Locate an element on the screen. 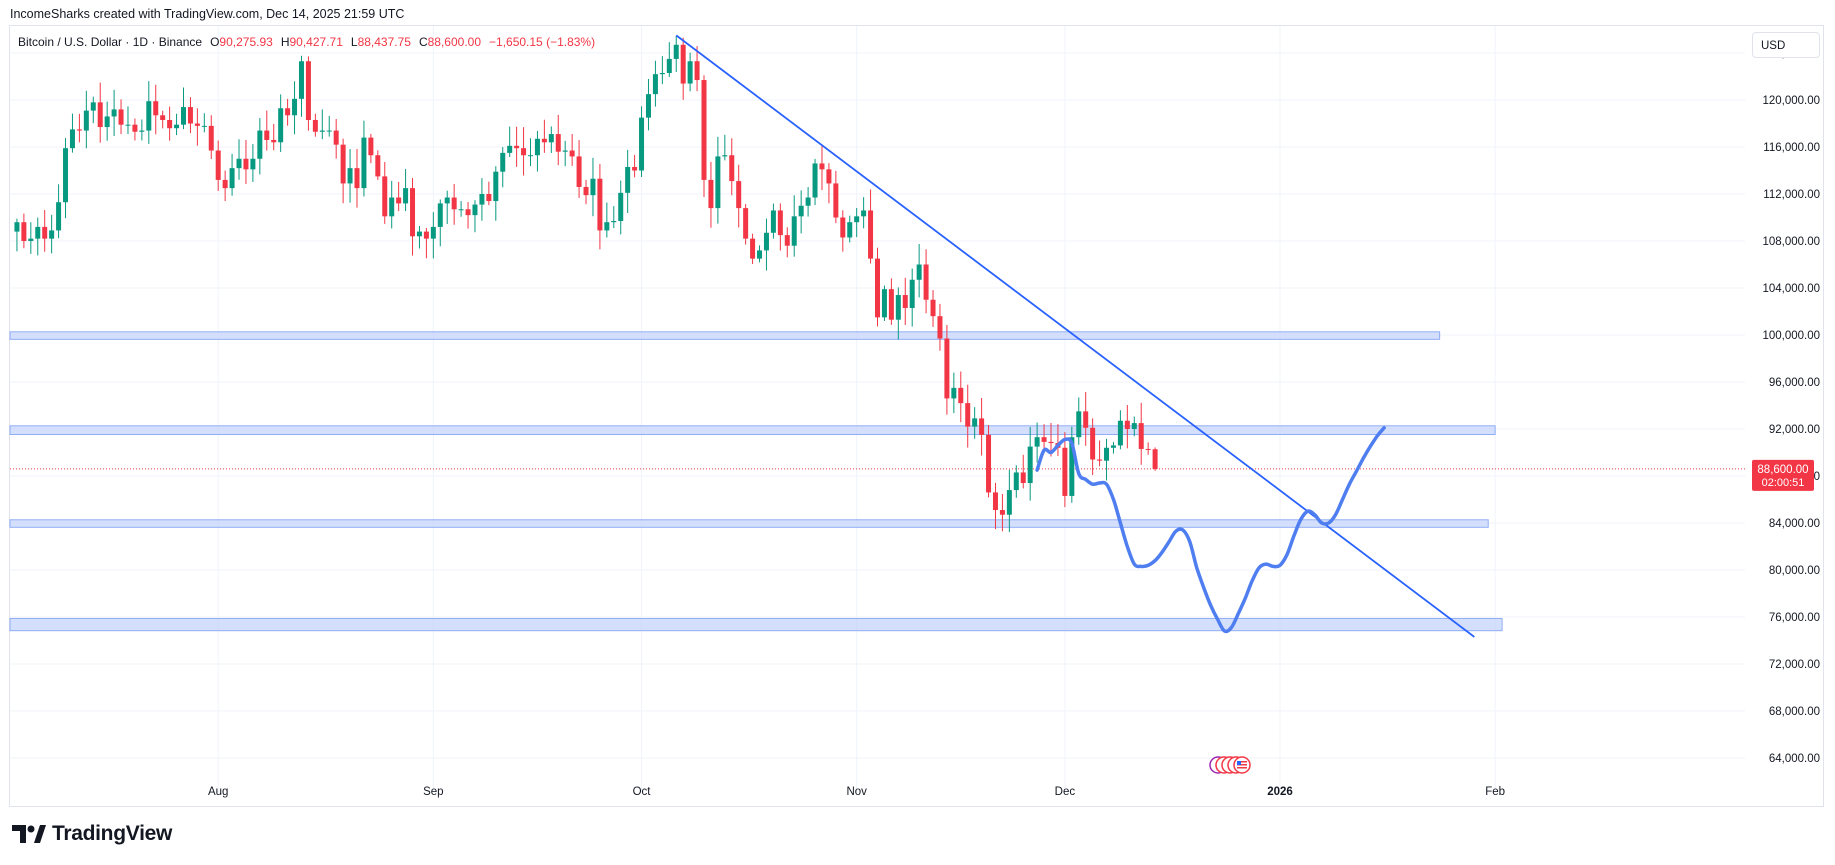 The image size is (1835, 865). tradingview-logo: TradingView is located at coordinates (92, 834).